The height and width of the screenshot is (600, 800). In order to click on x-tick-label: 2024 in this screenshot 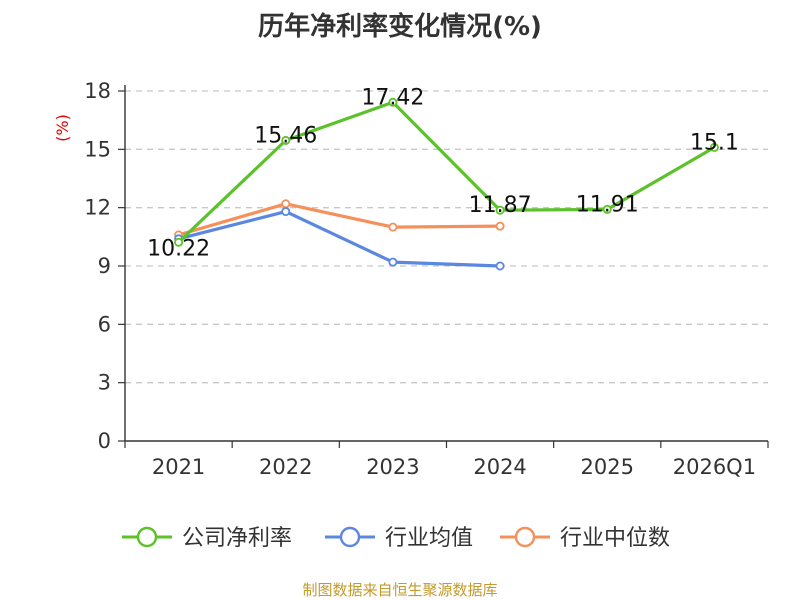, I will do `click(499, 467)`.